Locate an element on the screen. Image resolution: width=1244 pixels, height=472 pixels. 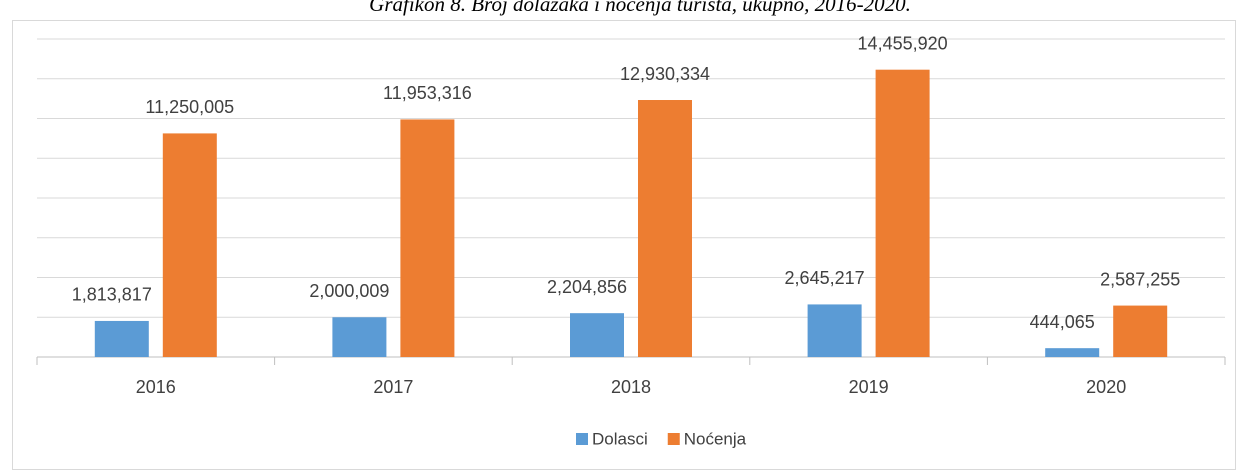
value-label: 12,930,334 is located at coordinates (665, 74).